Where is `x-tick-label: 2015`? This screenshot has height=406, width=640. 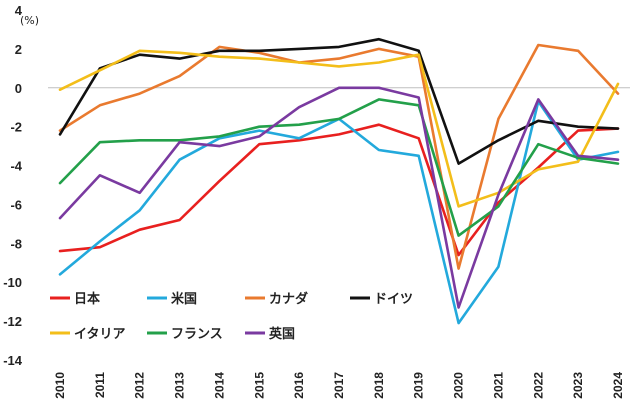 x-tick-label: 2015 is located at coordinates (259, 385).